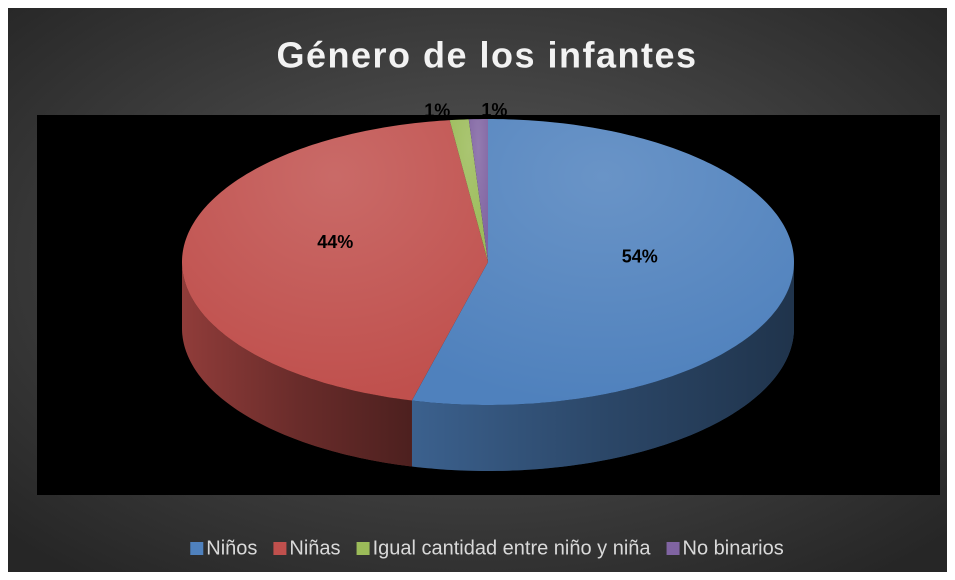 This screenshot has height=580, width=955. I want to click on data-label: 44%, so click(335, 242).